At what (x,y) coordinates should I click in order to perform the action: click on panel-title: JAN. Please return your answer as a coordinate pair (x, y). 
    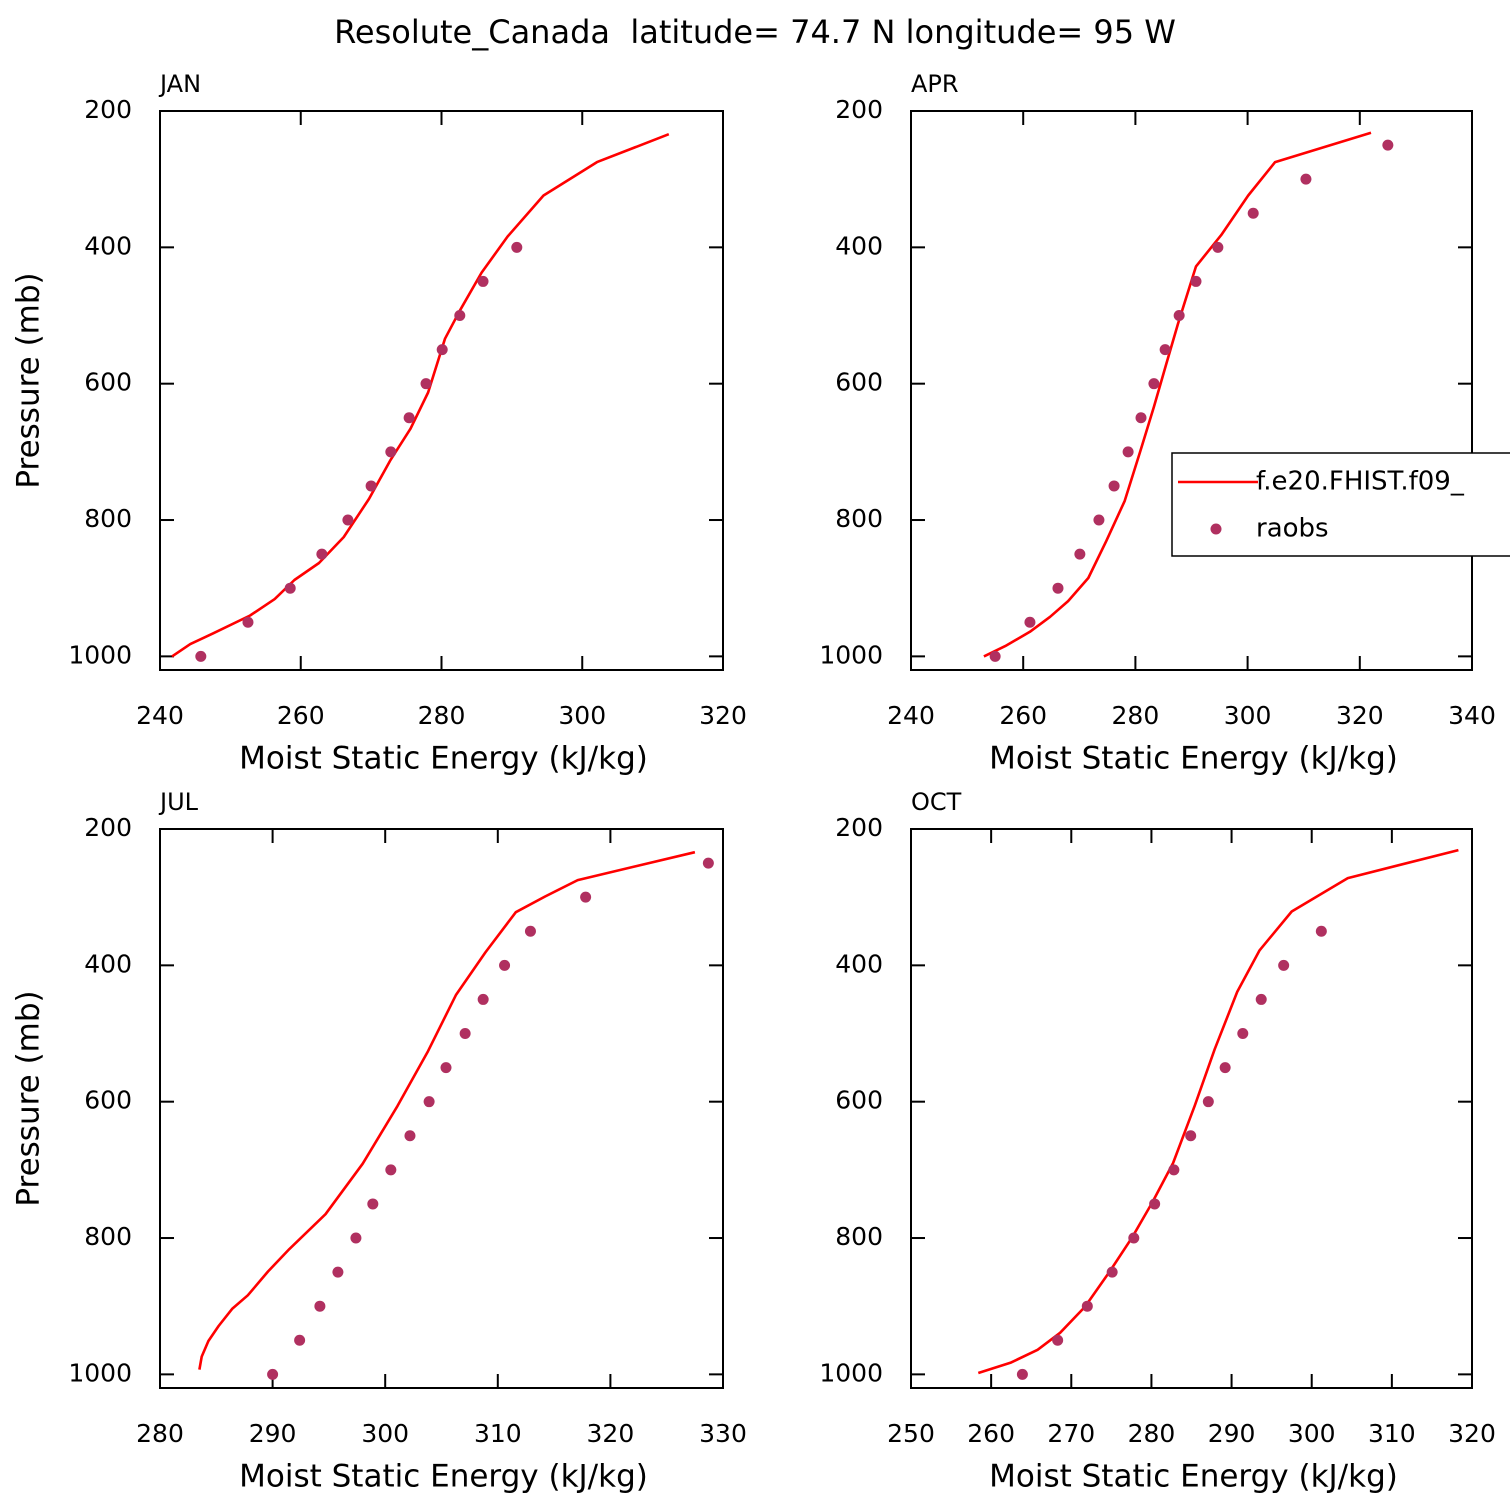
    Looking at the image, I should click on (179, 84).